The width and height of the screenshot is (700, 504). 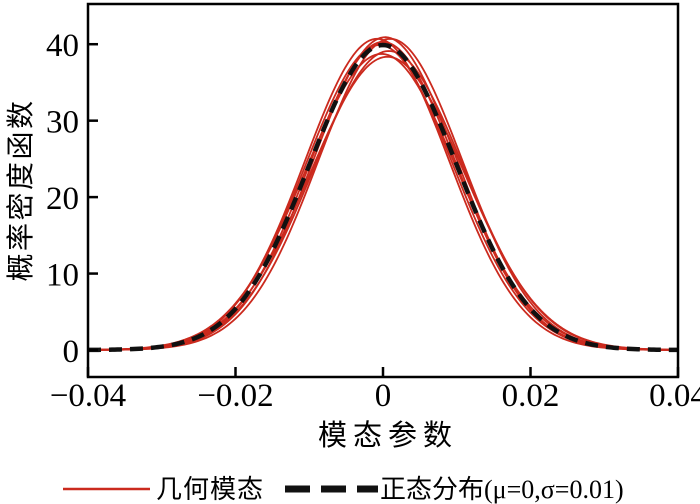 What do you see at coordinates (235, 396) in the screenshot?
I see `x-tick-label: −0.02` at bounding box center [235, 396].